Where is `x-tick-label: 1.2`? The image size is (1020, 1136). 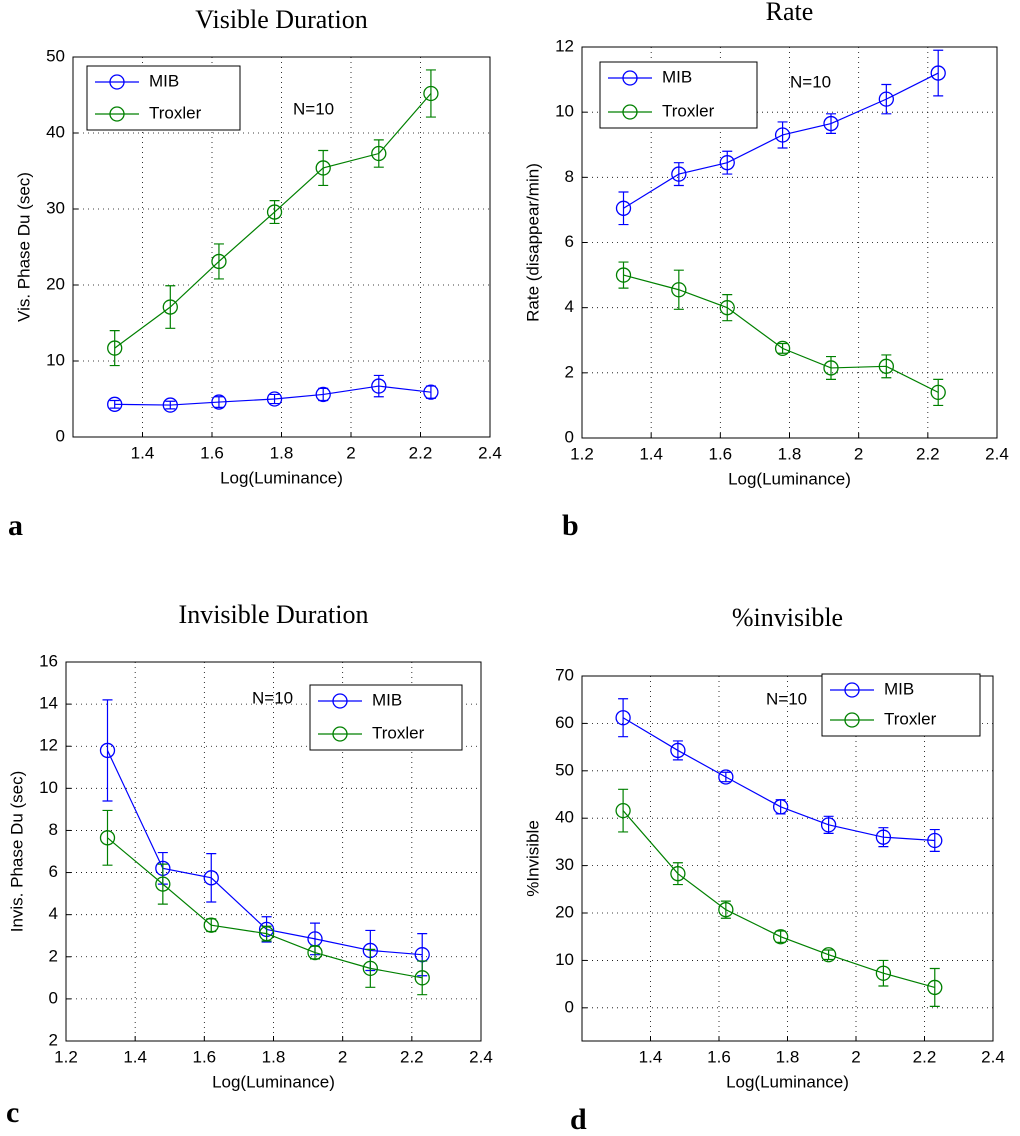 x-tick-label: 1.2 is located at coordinates (66, 1056).